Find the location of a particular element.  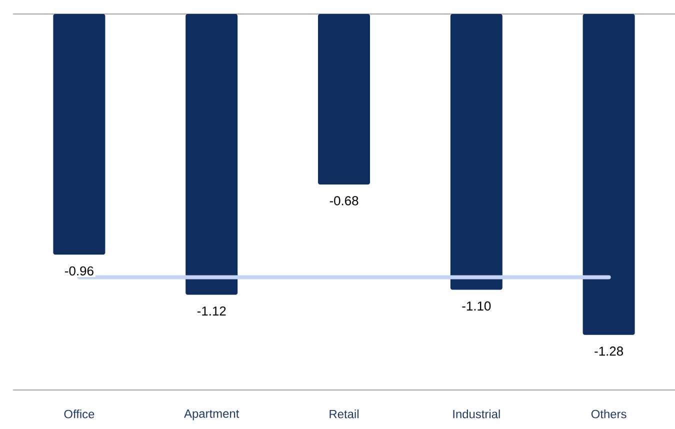

x-tick-label: Office is located at coordinates (79, 414).